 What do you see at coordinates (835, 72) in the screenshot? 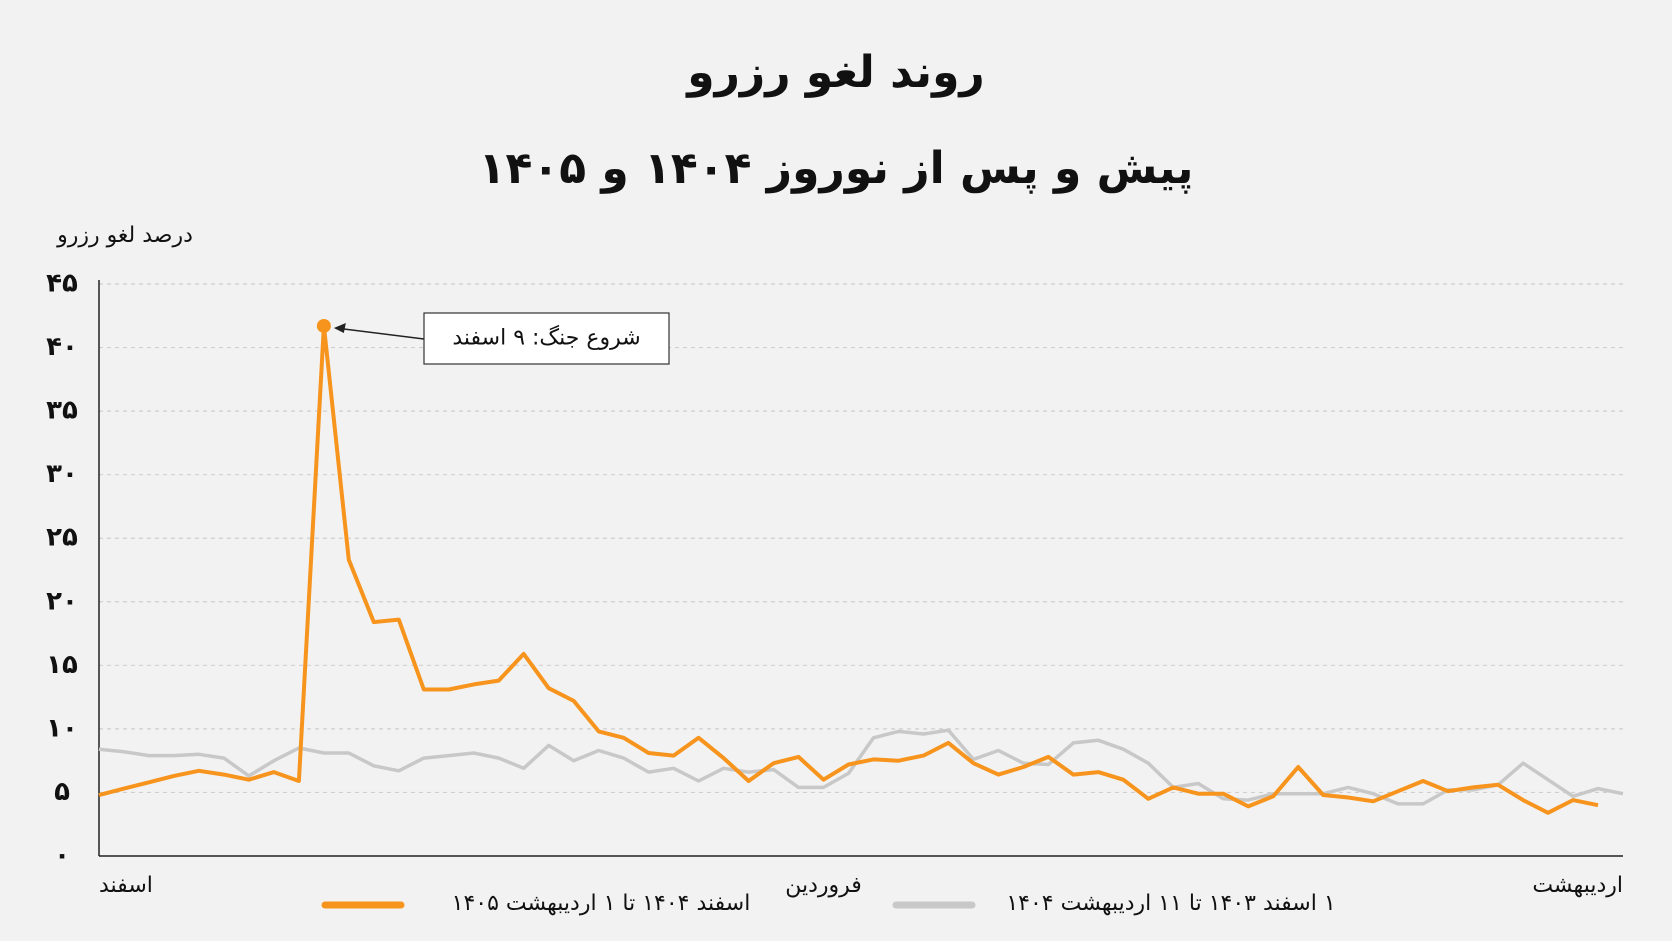
I see `chart-title: روند لغو رزرو` at bounding box center [835, 72].